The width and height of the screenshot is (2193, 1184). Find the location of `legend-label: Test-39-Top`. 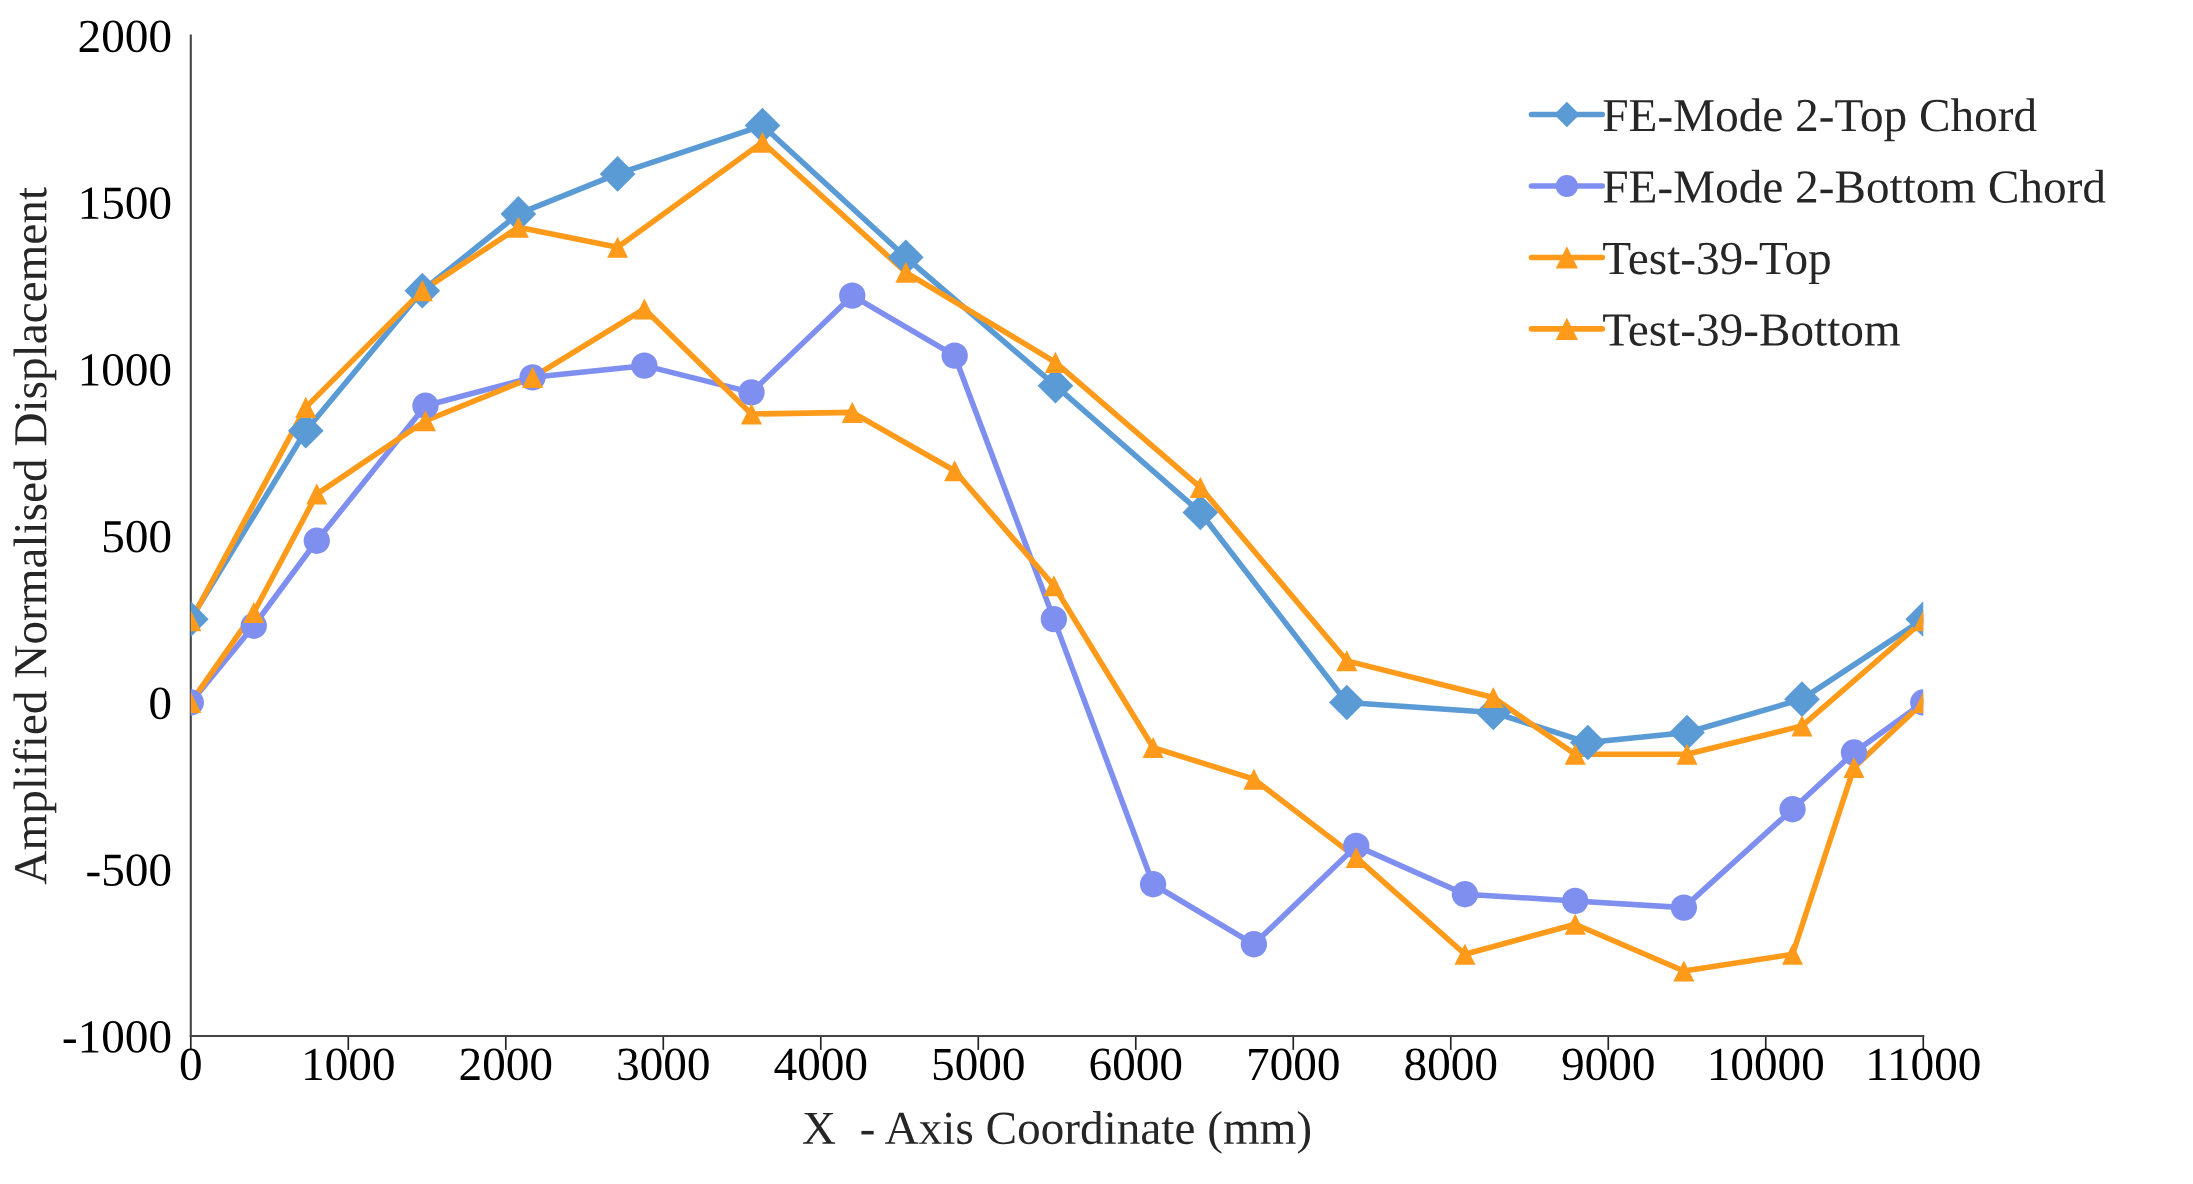

legend-label: Test-39-Top is located at coordinates (1716, 263).